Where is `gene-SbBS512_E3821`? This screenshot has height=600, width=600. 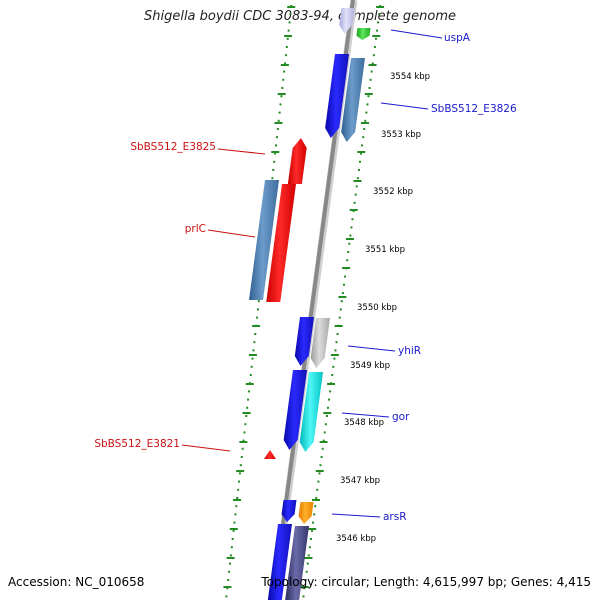 gene-SbBS512_E3821 is located at coordinates (270, 454).